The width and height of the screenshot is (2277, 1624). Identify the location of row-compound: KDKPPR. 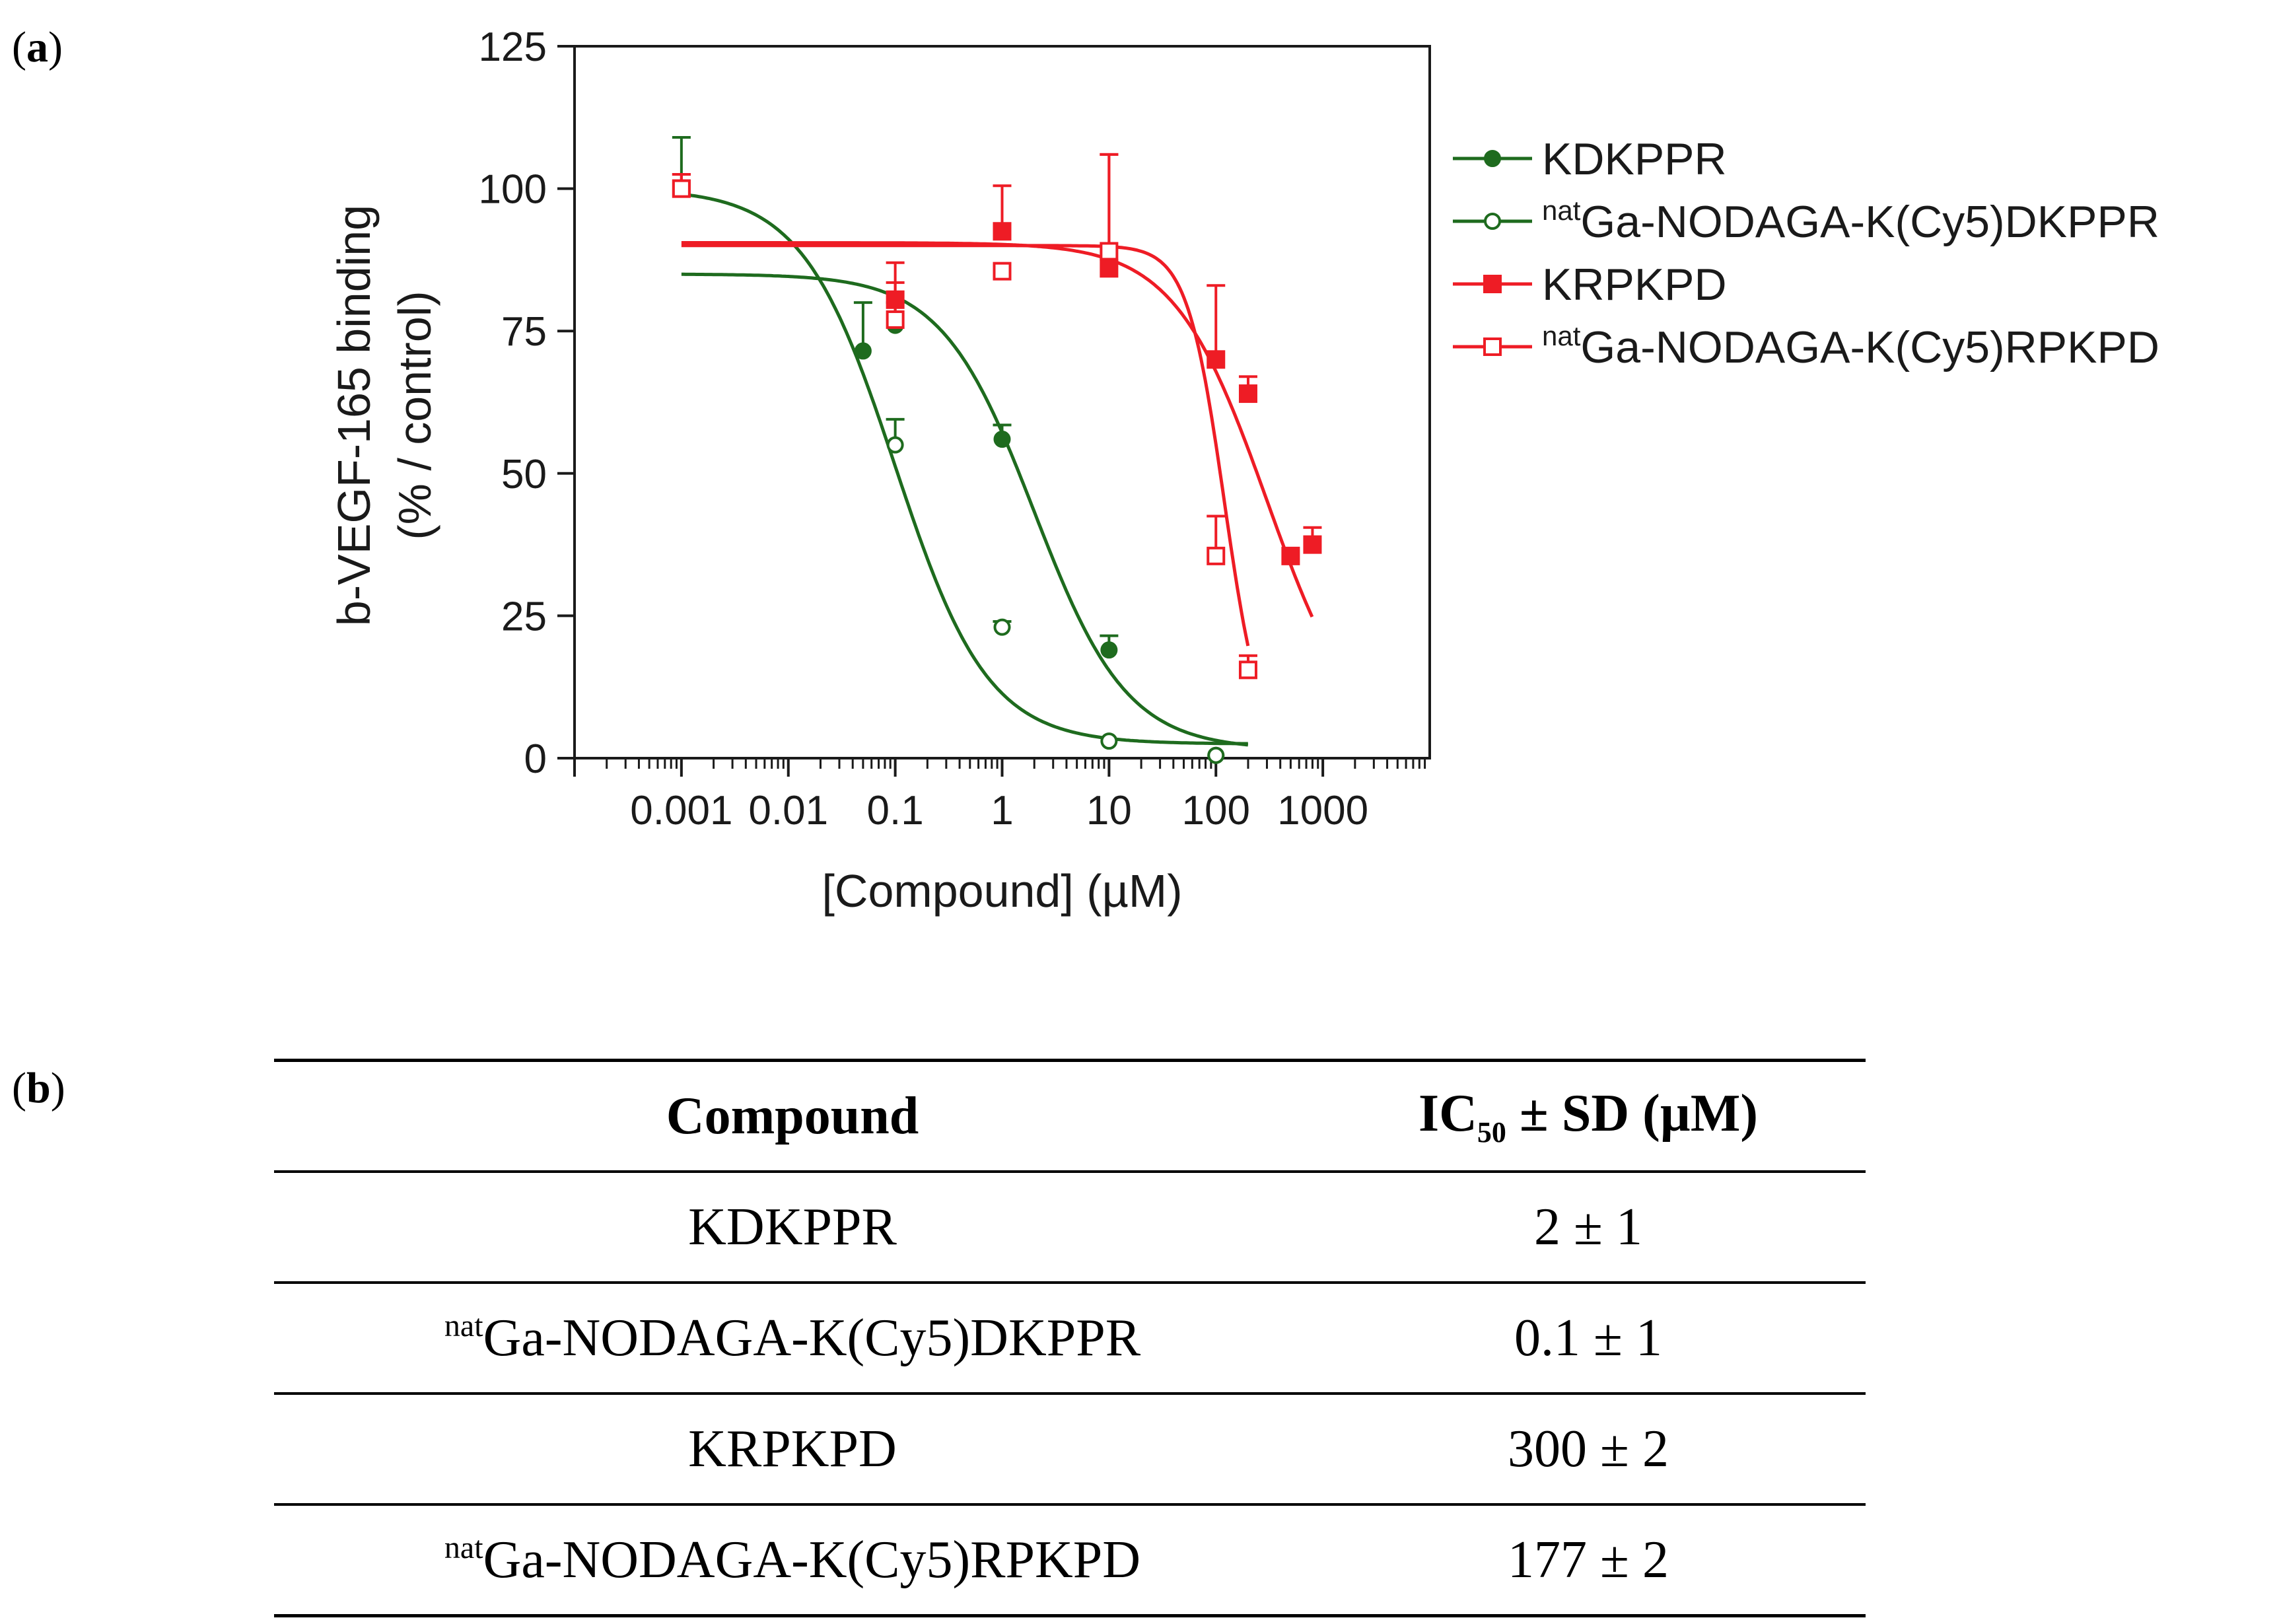
(792, 1226).